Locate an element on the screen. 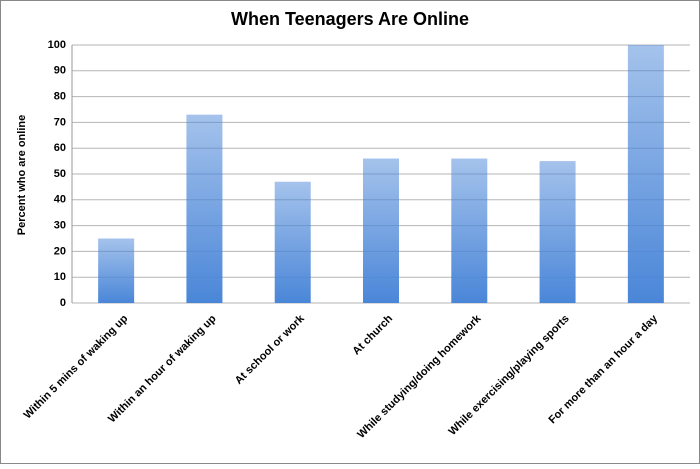 The image size is (700, 469). y-tick-label: 100 is located at coordinates (57, 45).